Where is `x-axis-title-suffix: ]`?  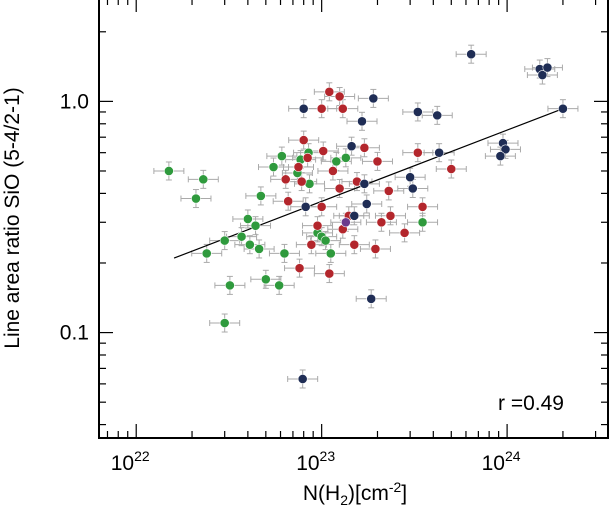
x-axis-title-suffix: ] is located at coordinates (404, 493).